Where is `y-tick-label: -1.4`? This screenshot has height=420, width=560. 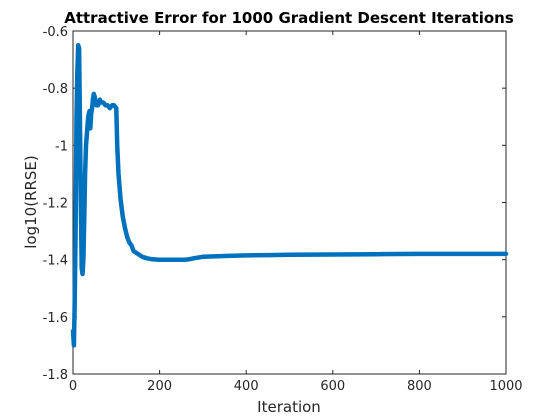
y-tick-label: -1.4 is located at coordinates (55, 261).